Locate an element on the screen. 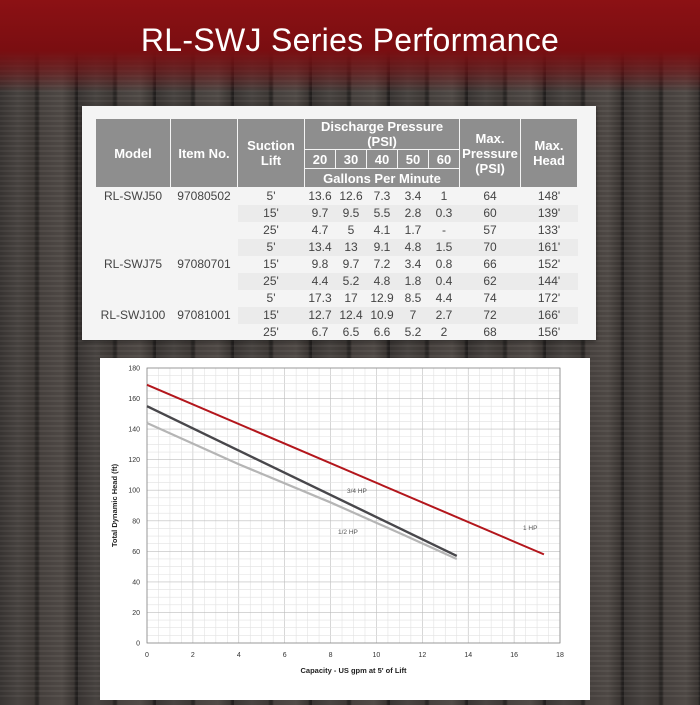  cell-item-no: 97081001 is located at coordinates (204, 315).